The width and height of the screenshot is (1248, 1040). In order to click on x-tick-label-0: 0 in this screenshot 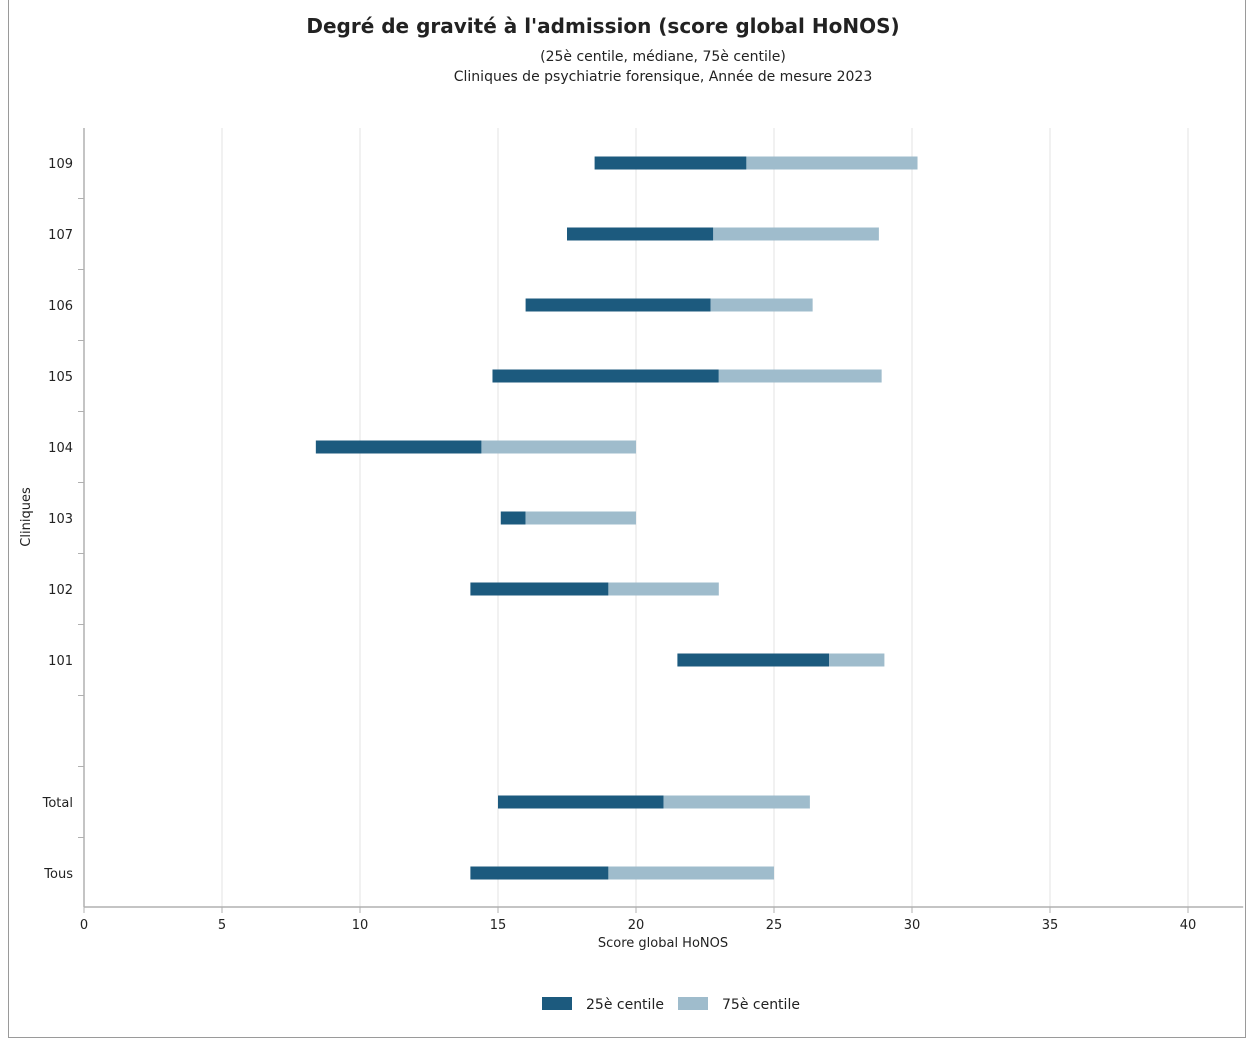, I will do `click(84, 925)`.